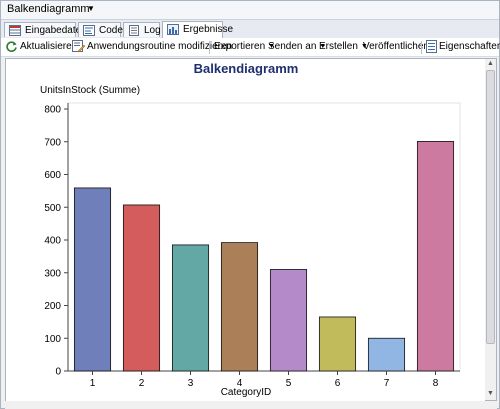 Image resolution: width=500 pixels, height=409 pixels. I want to click on vertical-scrollbar: ▲ ▼, so click(491, 229).